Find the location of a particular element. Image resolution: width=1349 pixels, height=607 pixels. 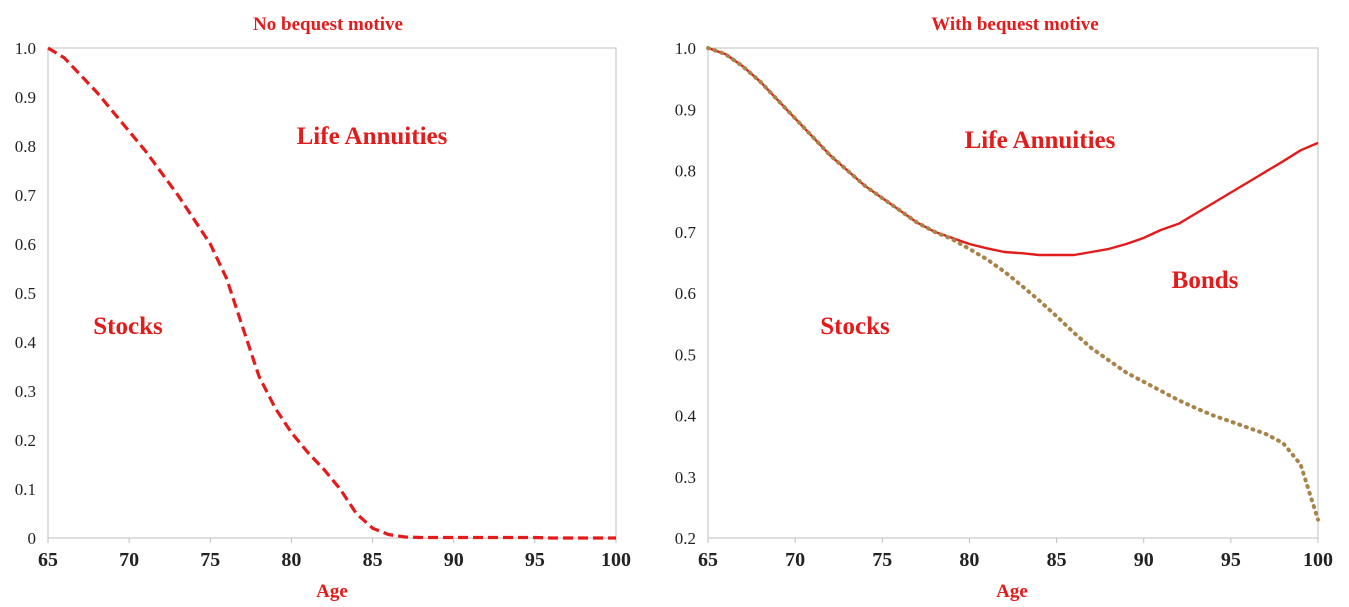

y-tick-label: 0.1 is located at coordinates (25, 489).